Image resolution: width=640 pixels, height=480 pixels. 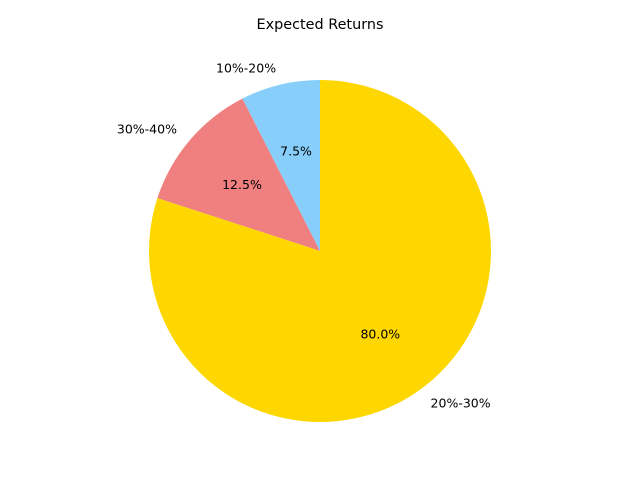 What do you see at coordinates (147, 128) in the screenshot?
I see `slice-category-label-1: 30%-40%` at bounding box center [147, 128].